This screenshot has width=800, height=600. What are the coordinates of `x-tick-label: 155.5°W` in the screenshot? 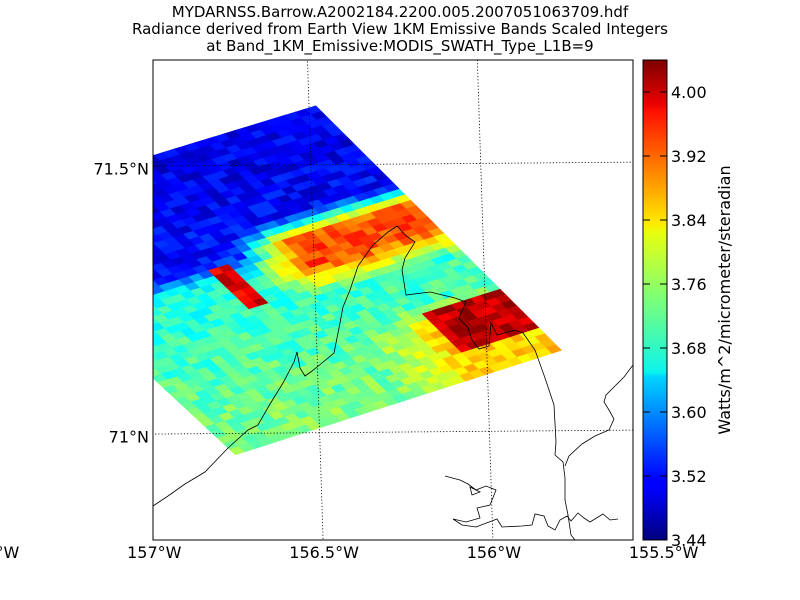 It's located at (664, 552).